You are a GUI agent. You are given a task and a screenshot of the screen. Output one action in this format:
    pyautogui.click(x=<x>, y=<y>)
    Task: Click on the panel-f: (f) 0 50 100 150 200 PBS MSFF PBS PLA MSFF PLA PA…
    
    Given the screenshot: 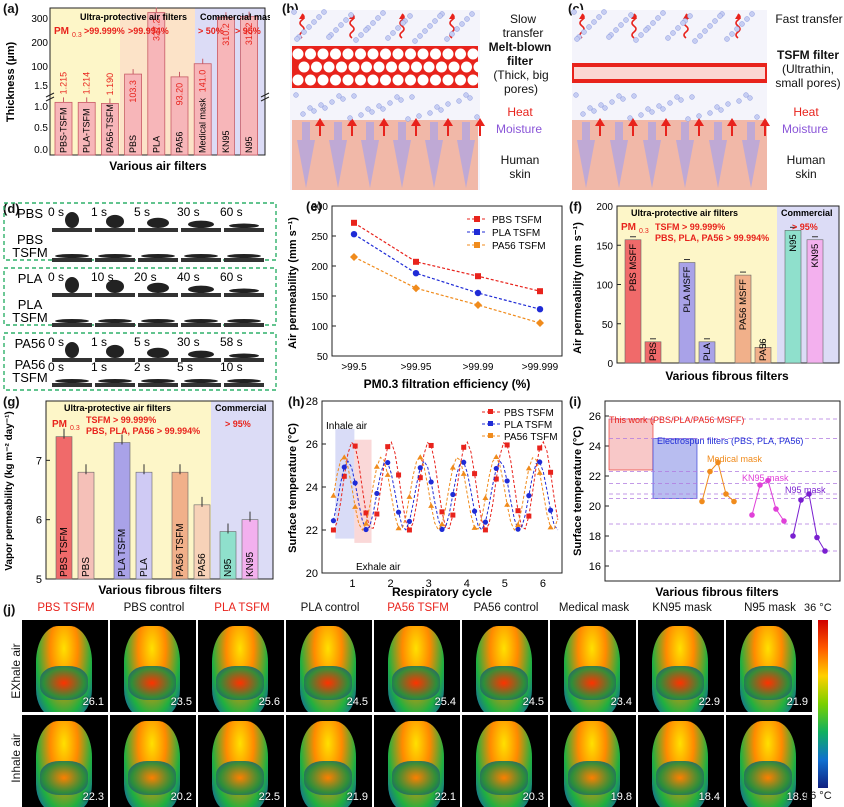 What is the action you would take?
    pyautogui.click(x=705, y=295)
    